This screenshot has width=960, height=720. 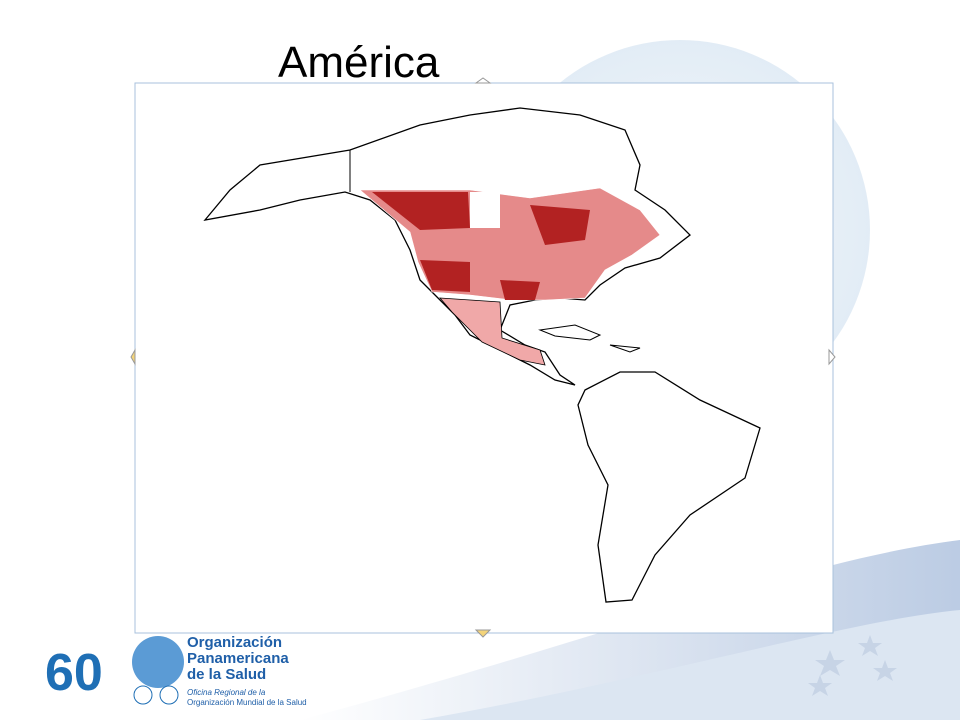 What do you see at coordinates (589, 338) in the screenshot?
I see `caribbean` at bounding box center [589, 338].